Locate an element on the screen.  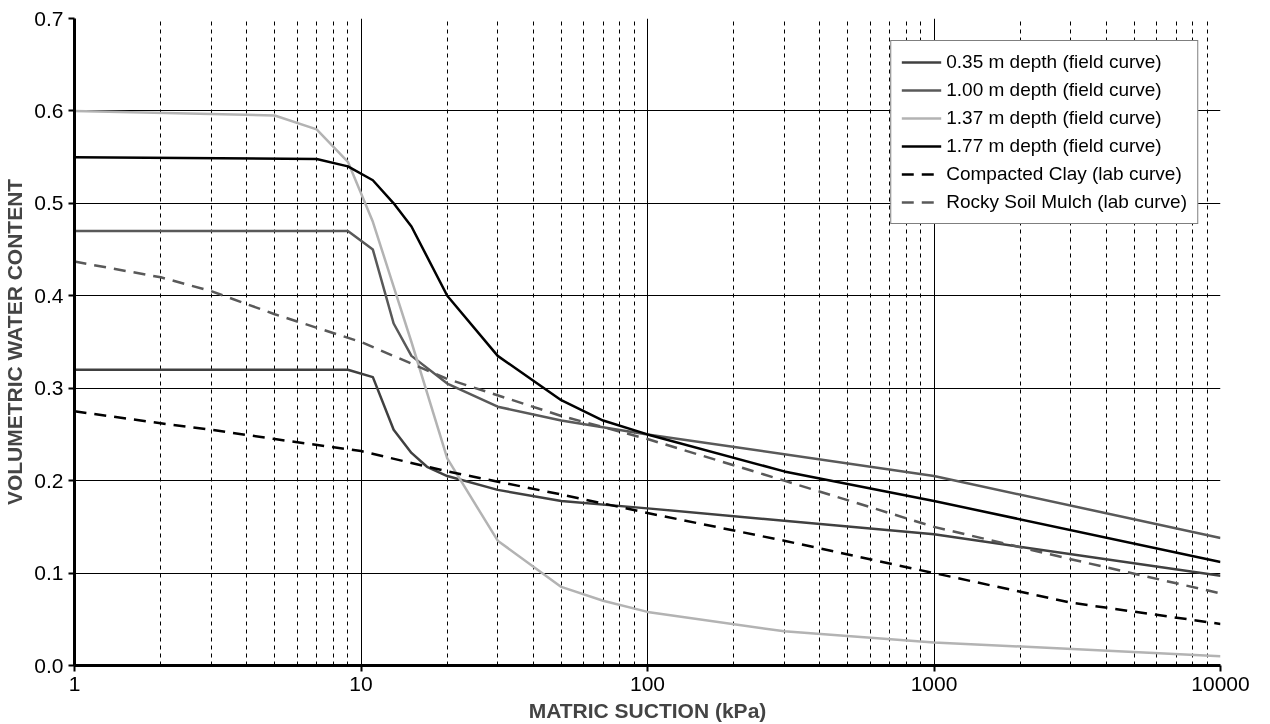
y-tick-label: 0.5 is located at coordinates (49, 203).